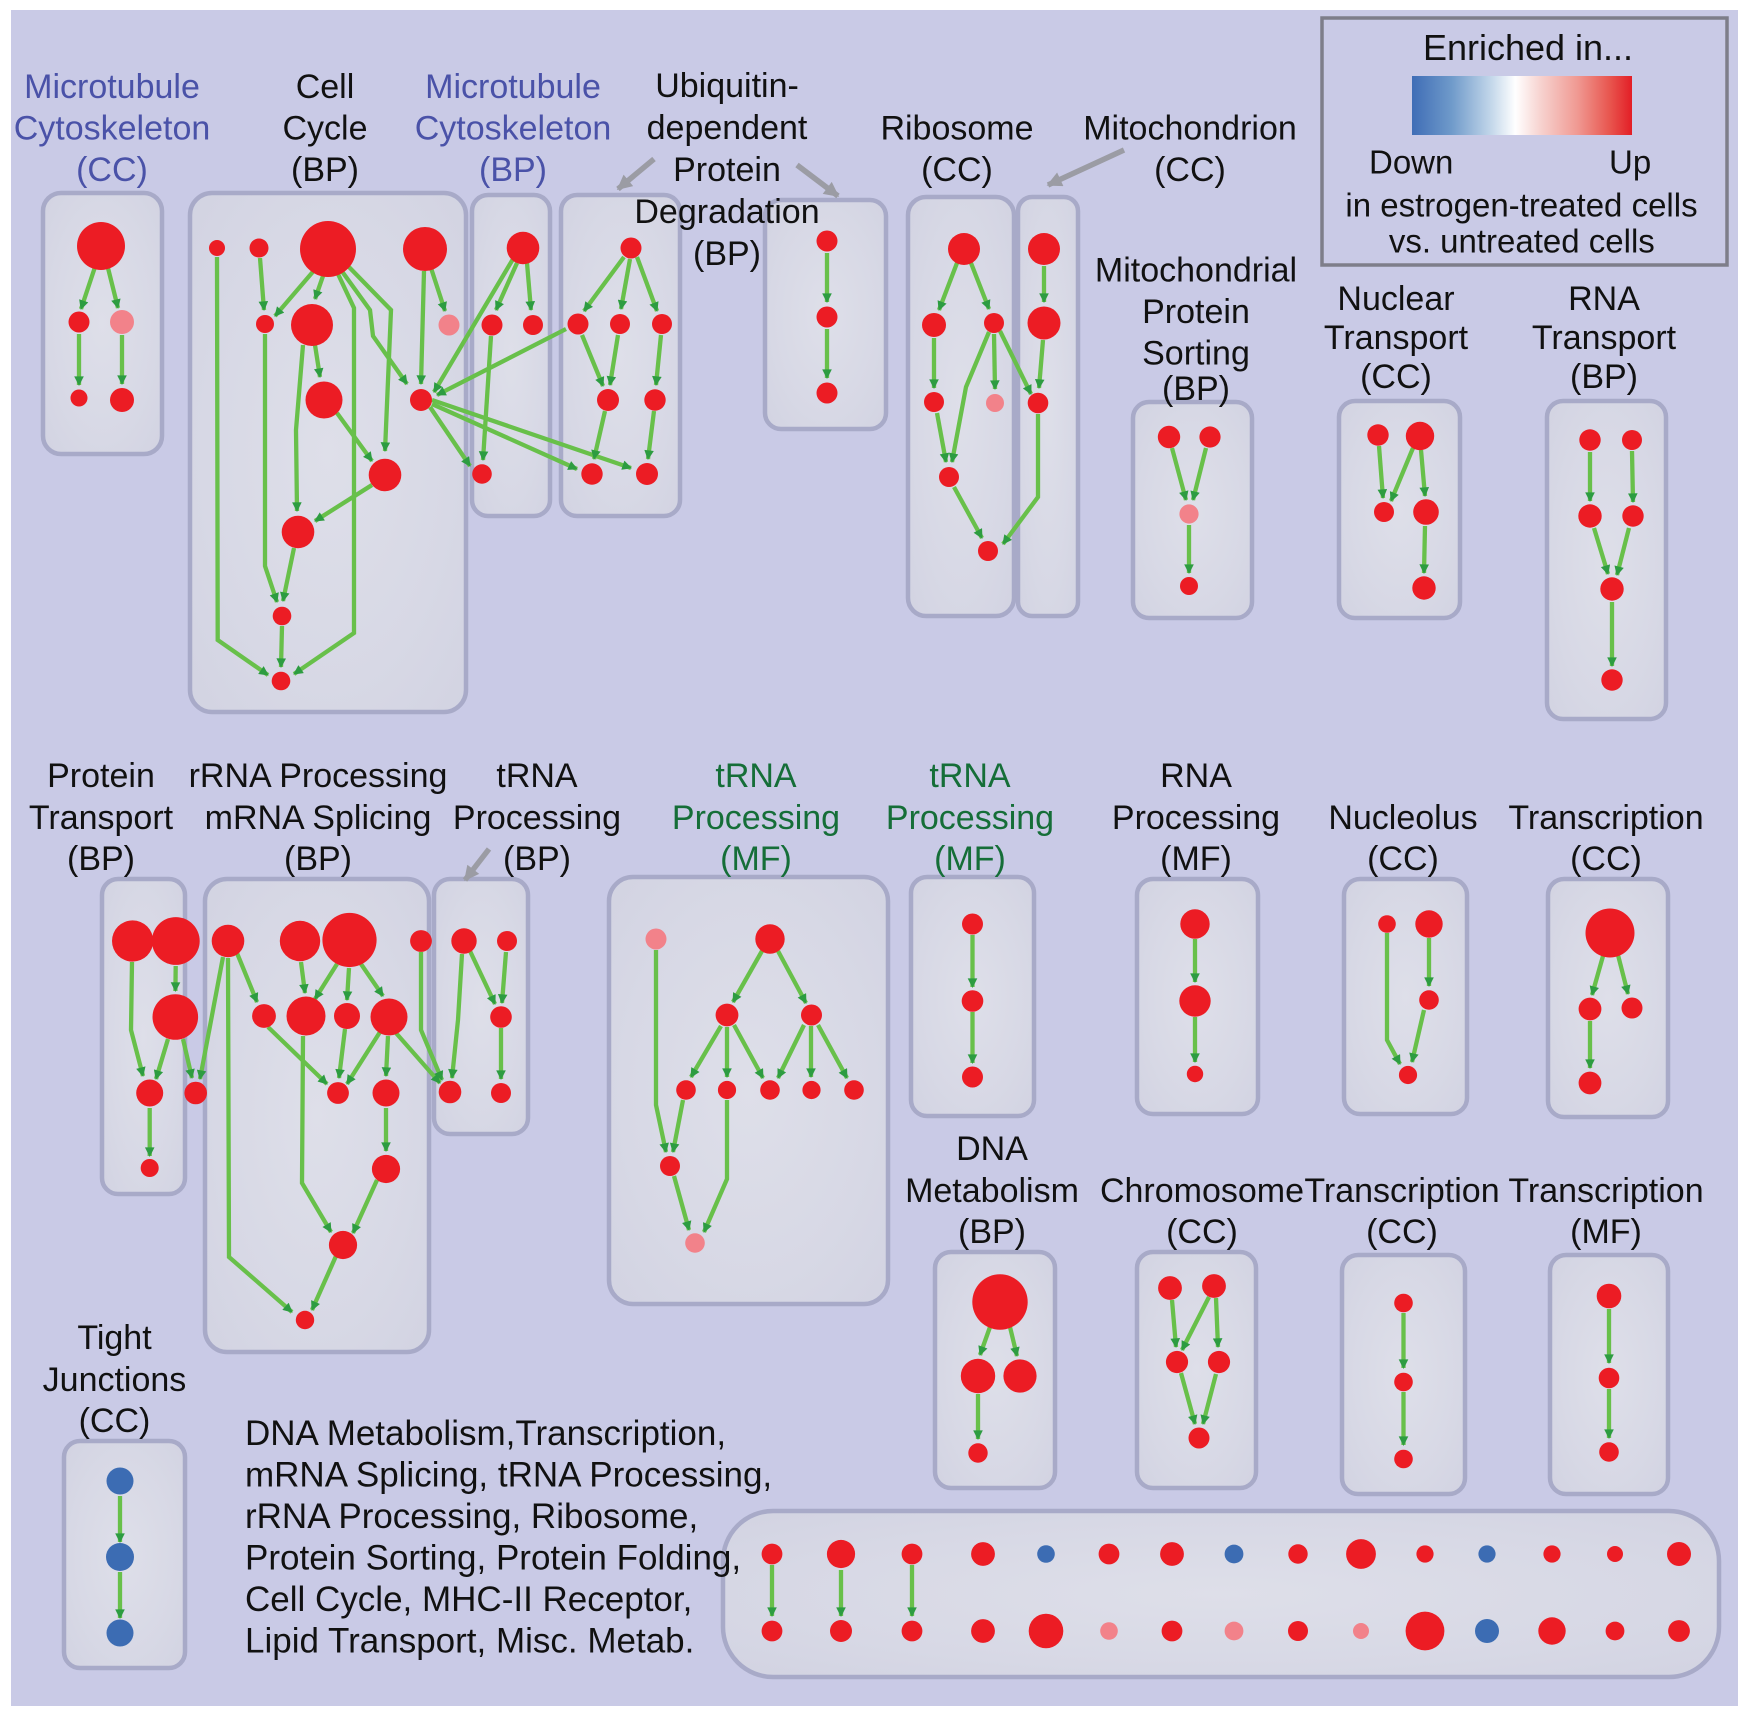 The image size is (1750, 1715). I want to click on svg-text: vs. untreated cells, so click(1522, 241).